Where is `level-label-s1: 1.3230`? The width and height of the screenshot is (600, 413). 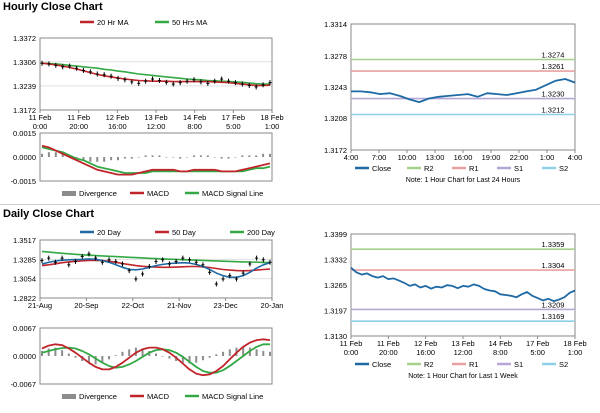 level-label-s1: 1.3230 is located at coordinates (553, 94).